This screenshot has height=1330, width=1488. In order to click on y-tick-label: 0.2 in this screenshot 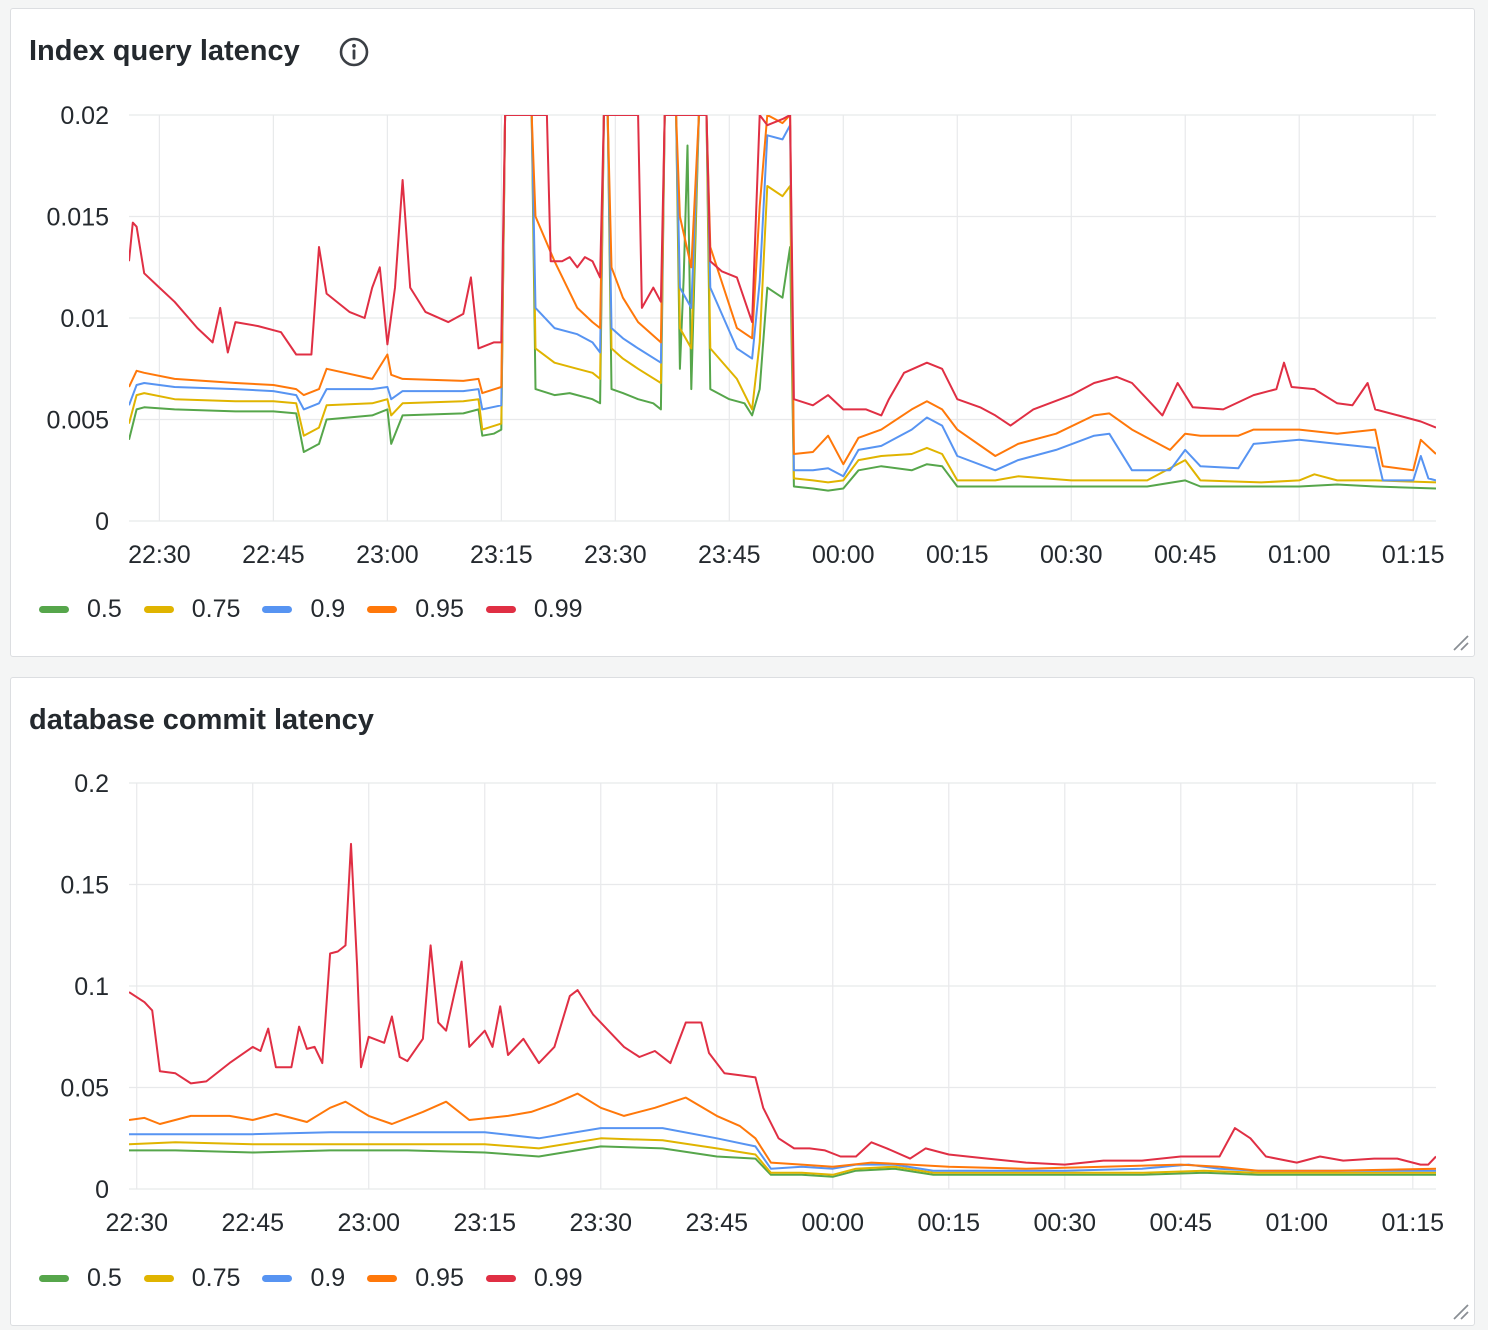, I will do `click(91, 784)`.